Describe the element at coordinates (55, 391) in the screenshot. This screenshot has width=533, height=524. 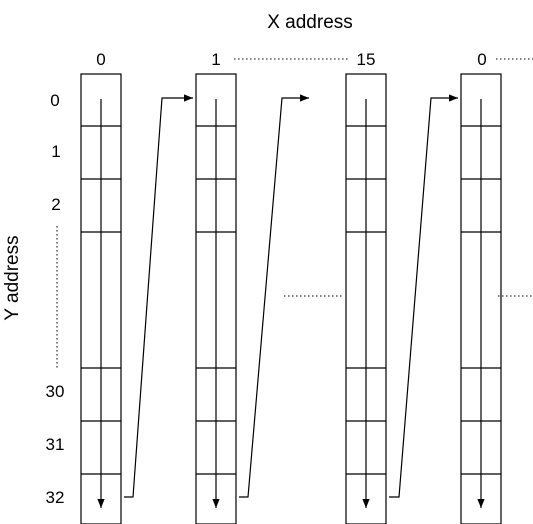
I see `y-label-row-30: 30` at that location.